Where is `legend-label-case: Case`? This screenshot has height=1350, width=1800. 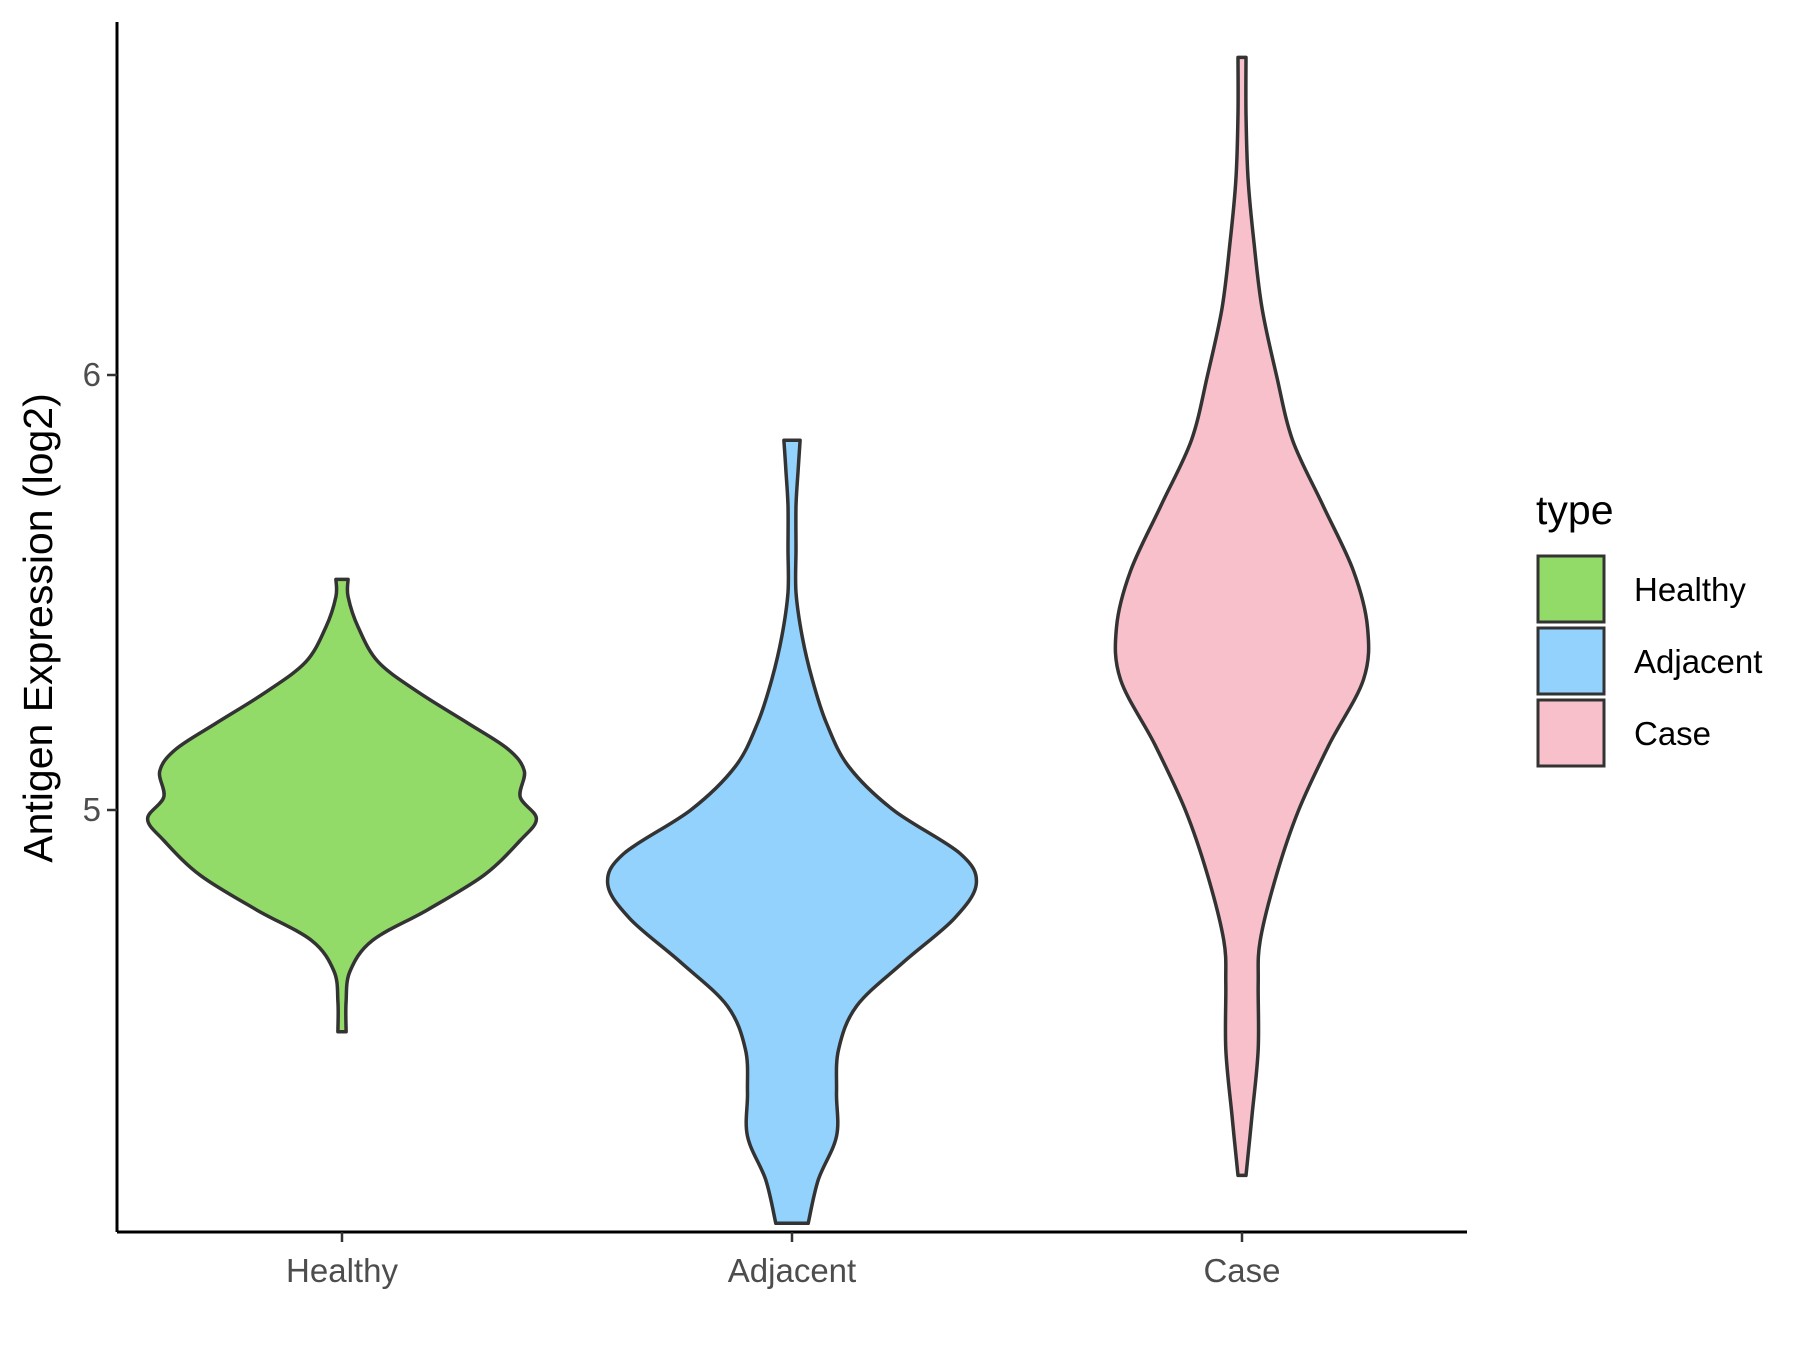 legend-label-case: Case is located at coordinates (1672, 733).